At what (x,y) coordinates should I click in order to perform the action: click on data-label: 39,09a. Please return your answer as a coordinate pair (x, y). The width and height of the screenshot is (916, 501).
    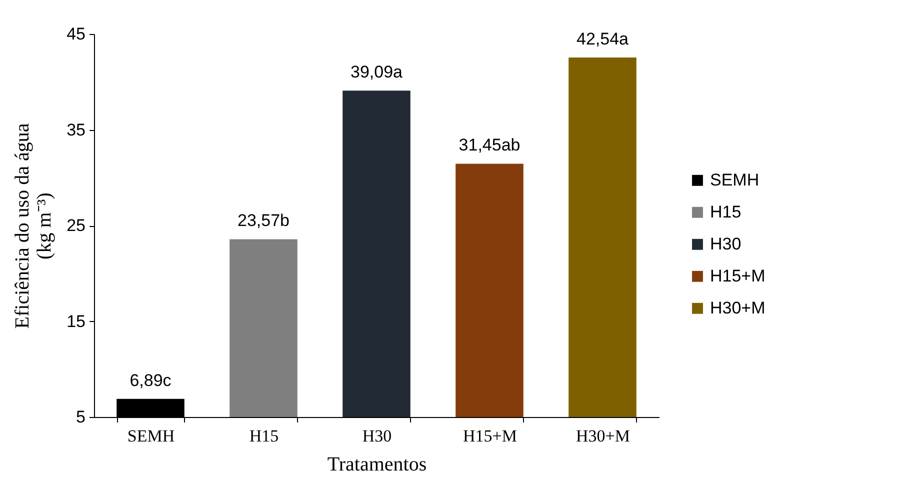
    Looking at the image, I should click on (377, 72).